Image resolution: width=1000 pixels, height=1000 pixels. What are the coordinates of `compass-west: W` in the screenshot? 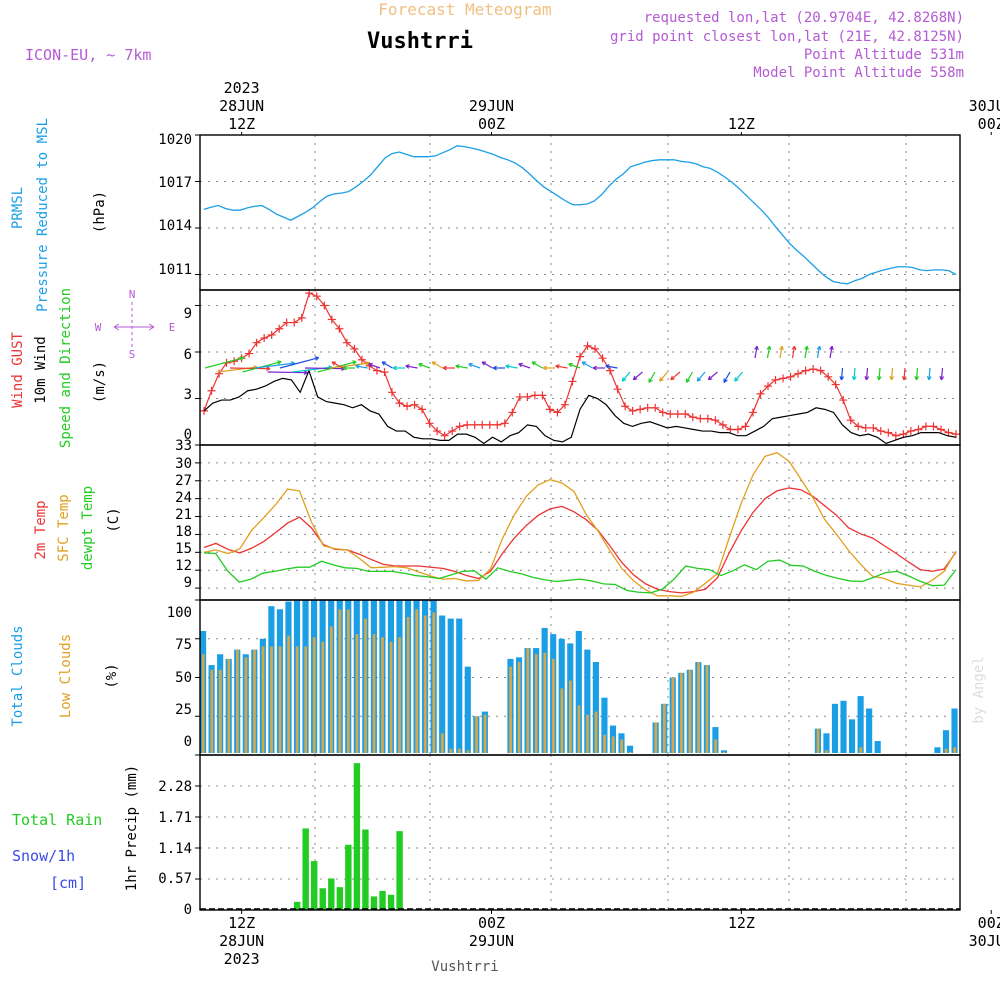 It's located at (98, 327).